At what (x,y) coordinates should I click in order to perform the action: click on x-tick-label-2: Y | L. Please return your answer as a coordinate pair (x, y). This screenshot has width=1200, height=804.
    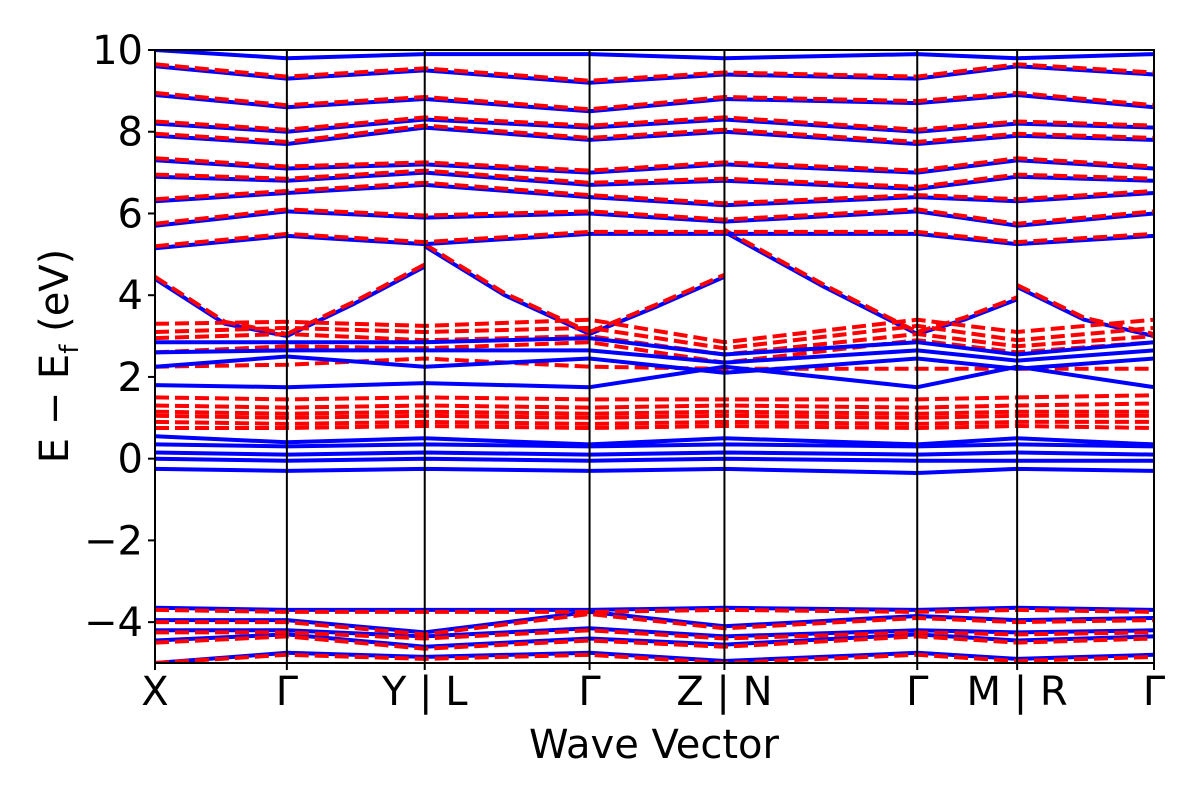
    Looking at the image, I should click on (424, 692).